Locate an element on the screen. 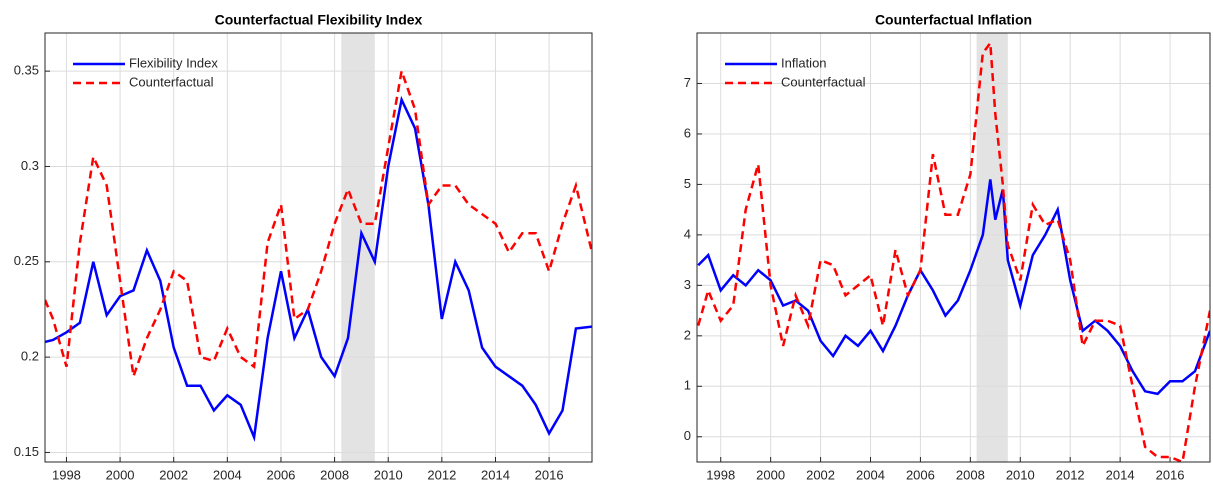  y-tick-label: 5 is located at coordinates (687, 183).